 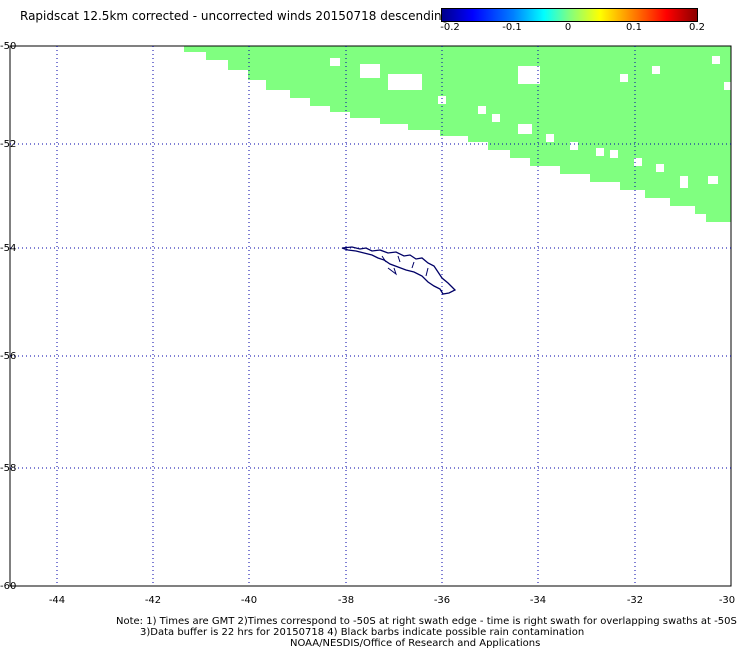 What do you see at coordinates (8, 316) in the screenshot?
I see `lat-axis: -50 -52 -54 -56 -58 -60` at bounding box center [8, 316].